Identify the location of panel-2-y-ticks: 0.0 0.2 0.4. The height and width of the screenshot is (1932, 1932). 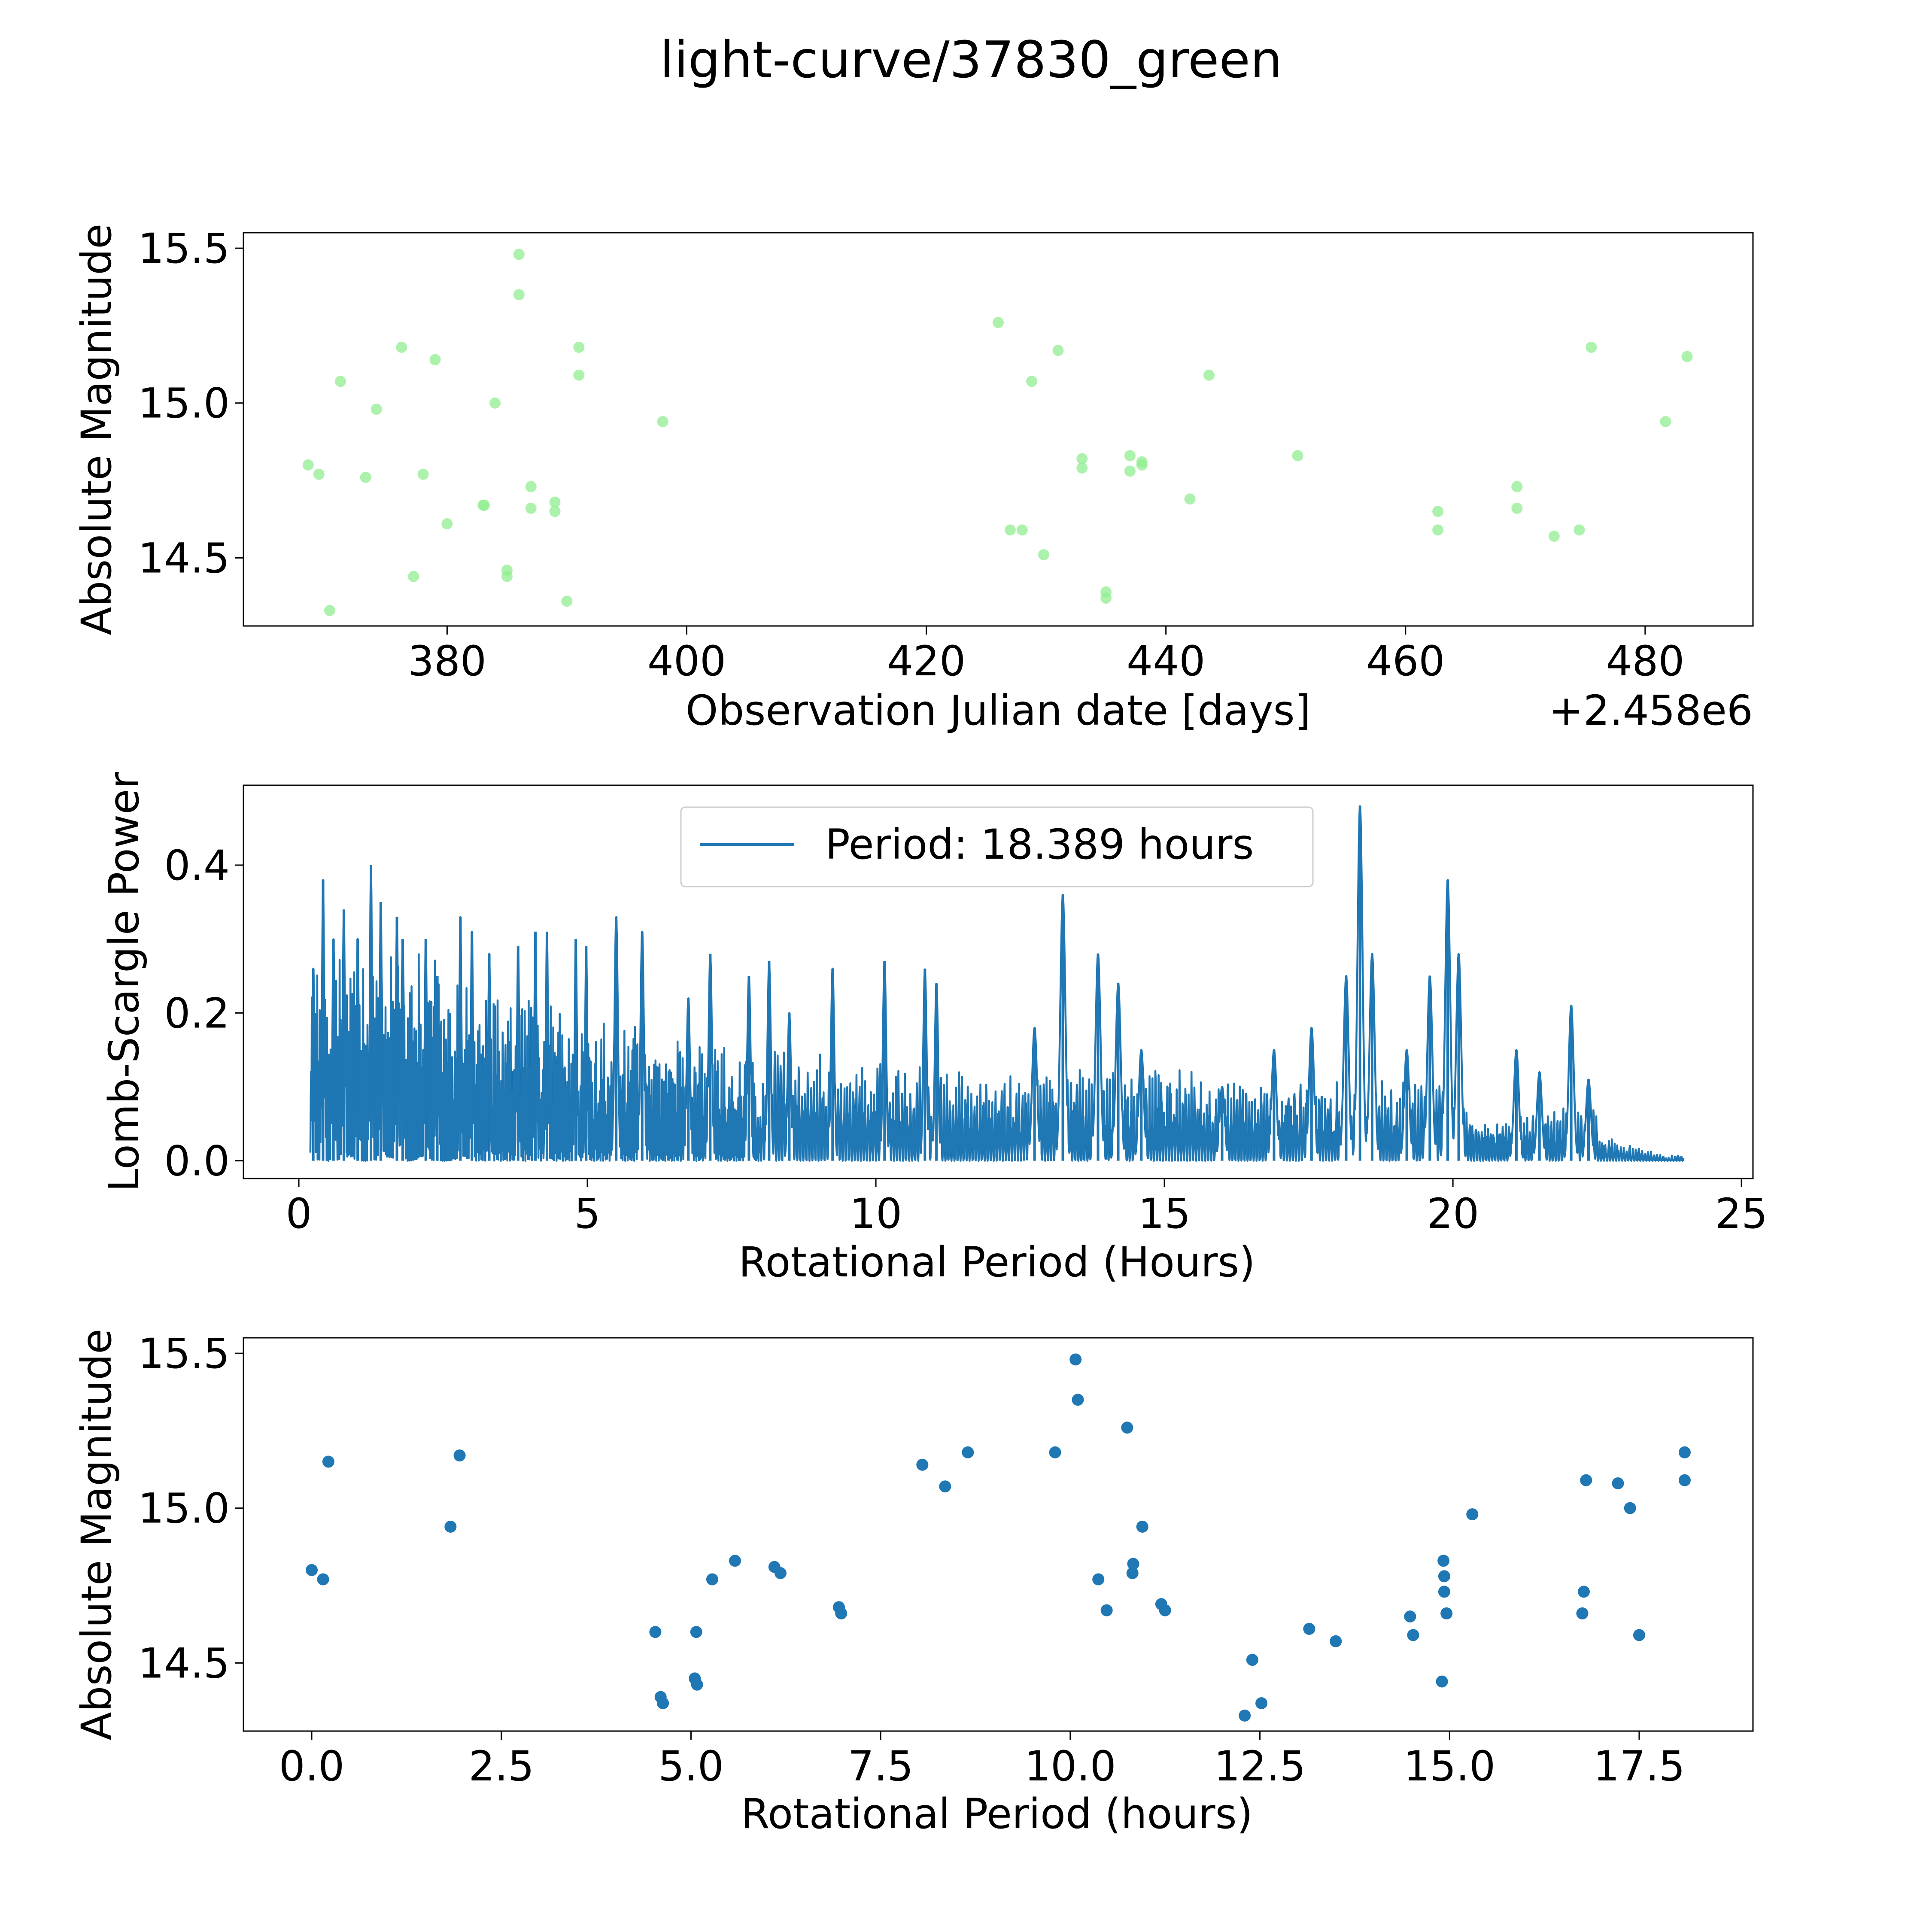
(203, 1013).